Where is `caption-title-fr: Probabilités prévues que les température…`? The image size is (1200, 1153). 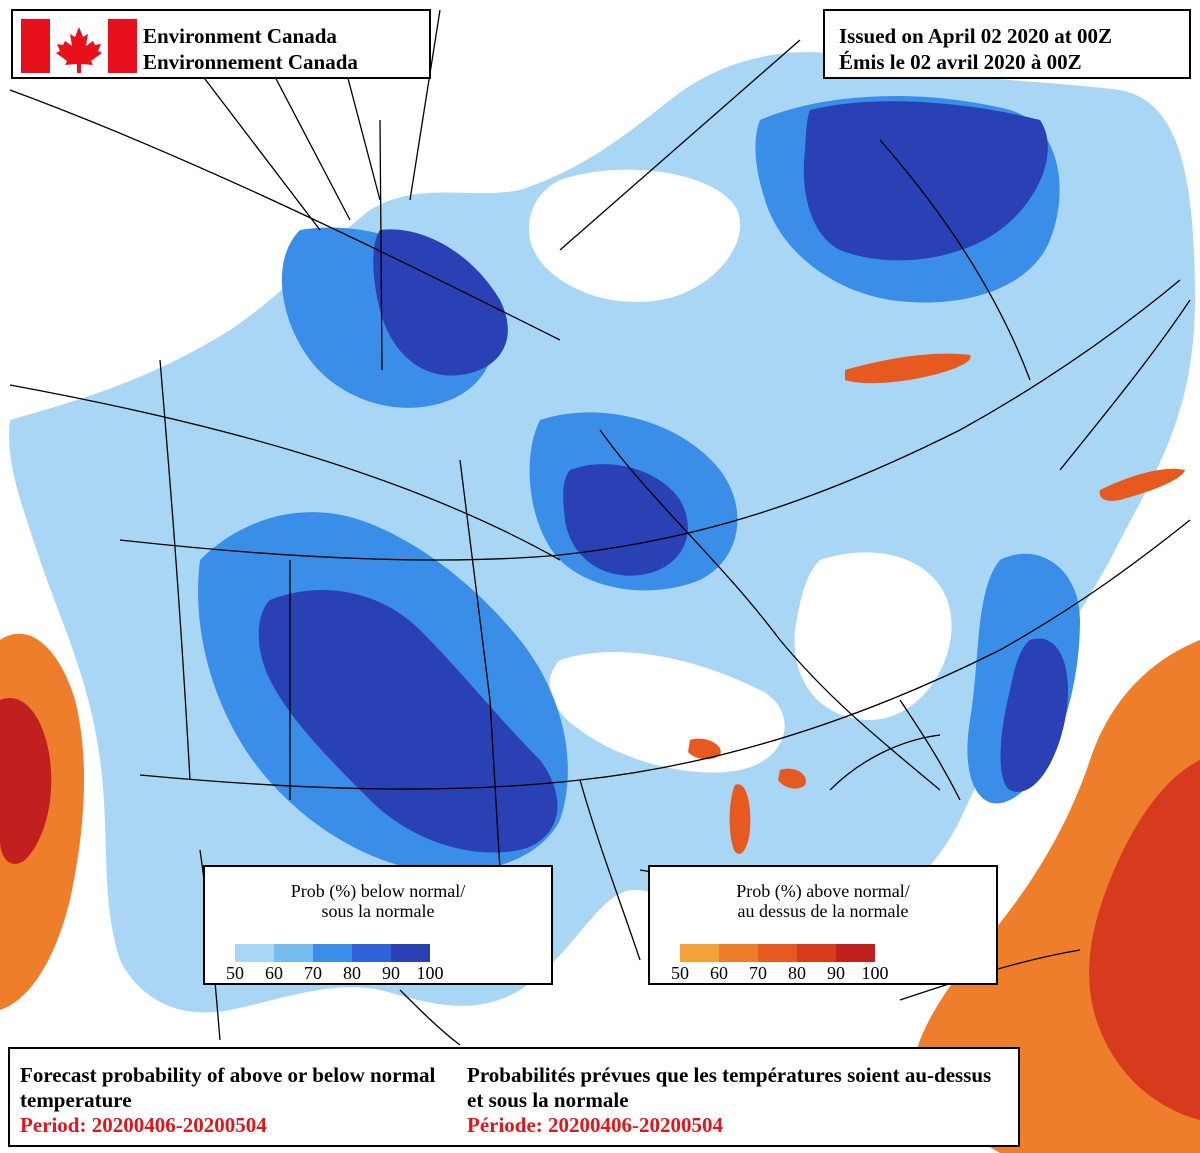 caption-title-fr: Probabilités prévues que les température… is located at coordinates (729, 1087).